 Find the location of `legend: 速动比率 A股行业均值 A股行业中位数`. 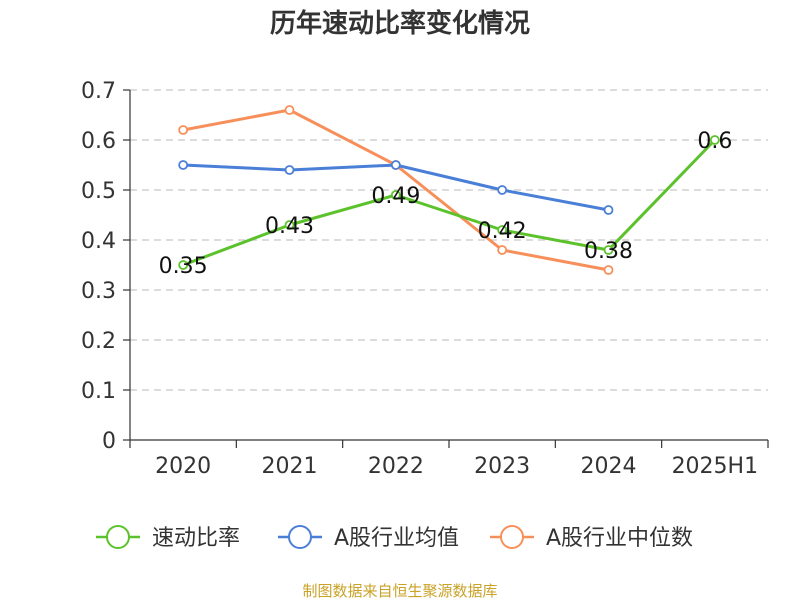

legend: 速动比率 A股行业均值 A股行业中位数 is located at coordinates (394, 538).